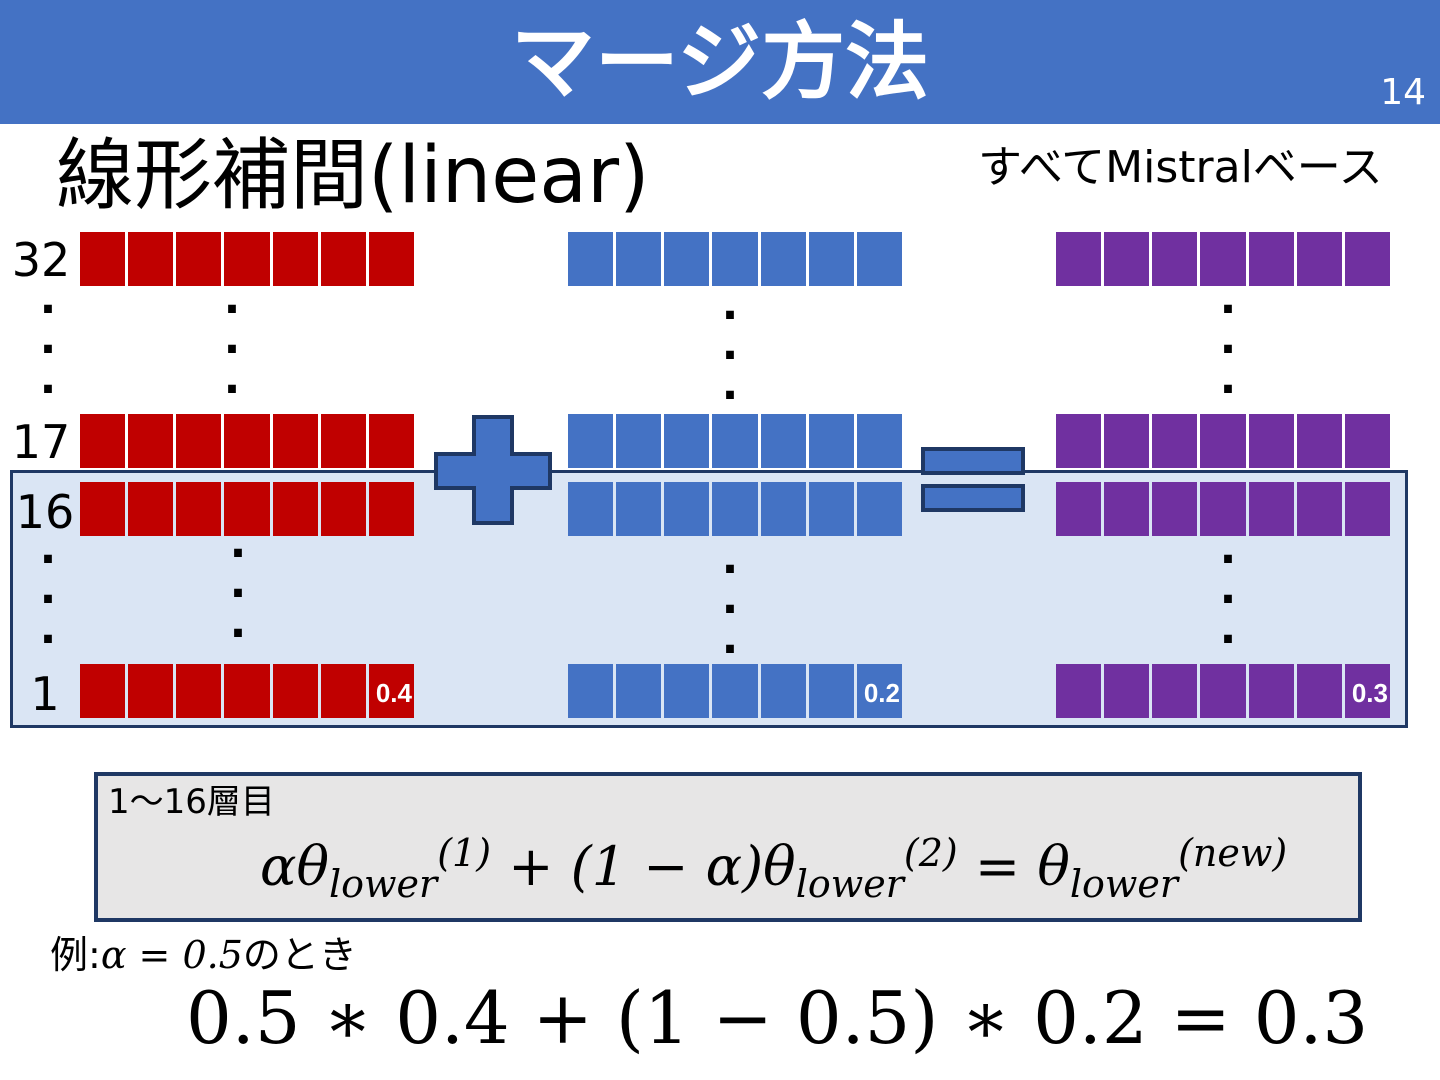 This screenshot has height=1080, width=1440. I want to click on superscript-new: (new), so click(1233, 853).